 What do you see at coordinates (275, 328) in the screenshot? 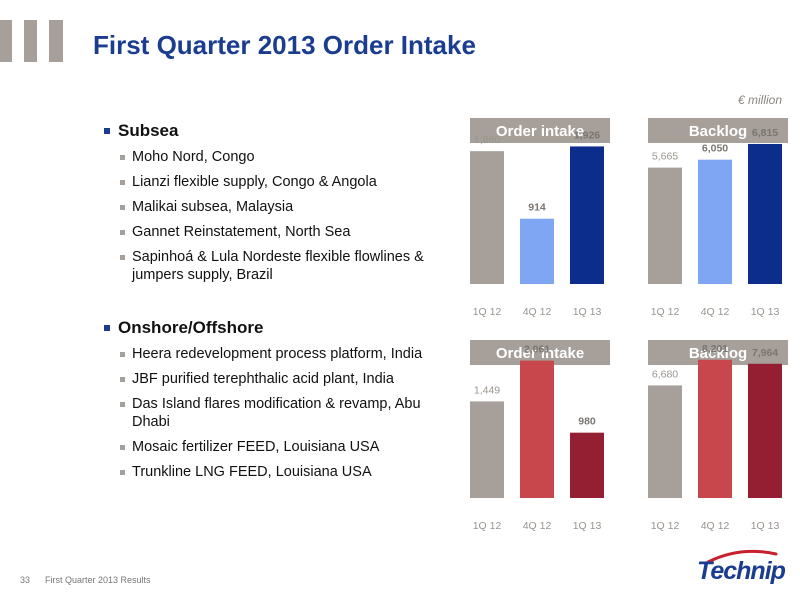
I see `section-heading-onshore-offshore: Onshore/Offshore` at bounding box center [275, 328].